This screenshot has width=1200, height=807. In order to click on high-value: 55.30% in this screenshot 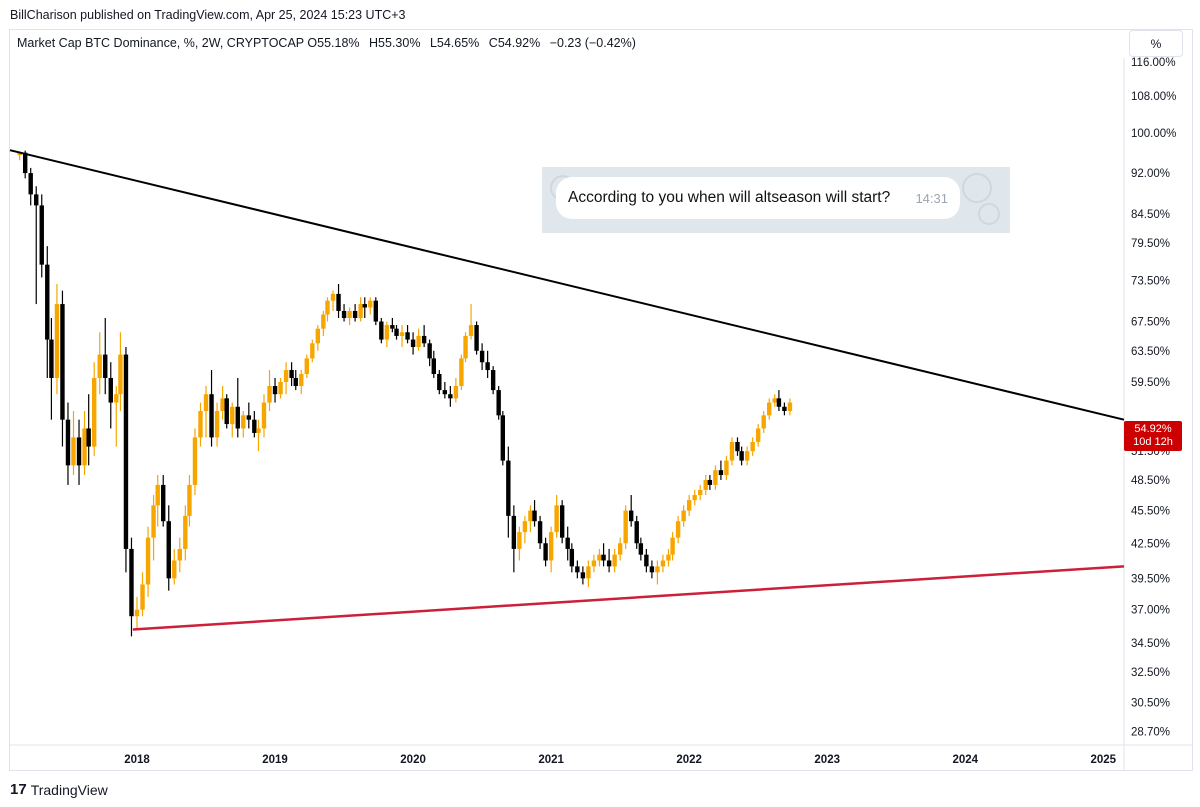, I will do `click(399, 43)`.